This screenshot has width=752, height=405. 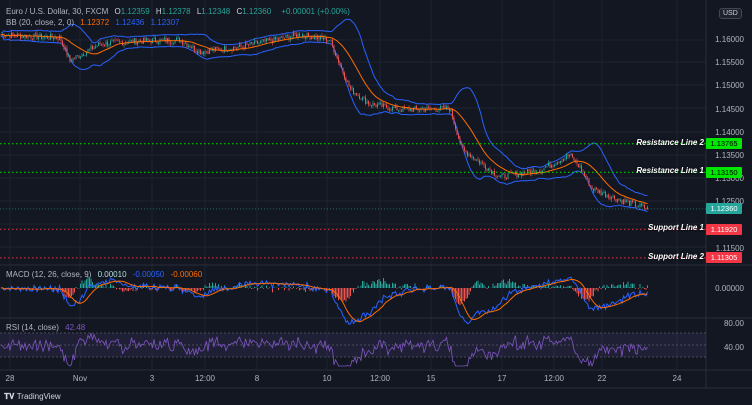 I want to click on symbol-name: Euro / U.S. Dollar, 30, FXCM, so click(x=57, y=11).